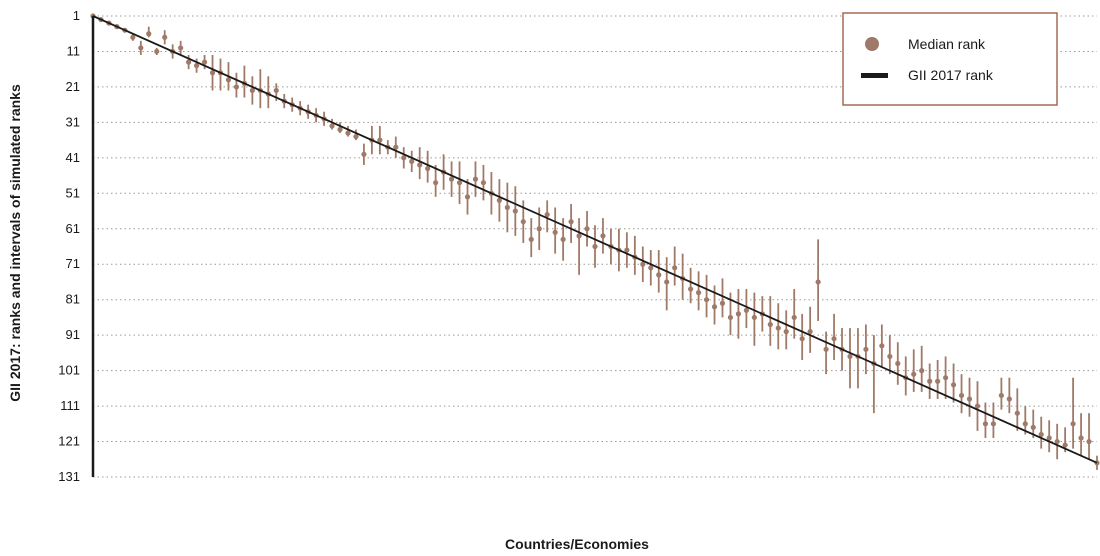  I want to click on y-tick-label: 51, so click(73, 192).